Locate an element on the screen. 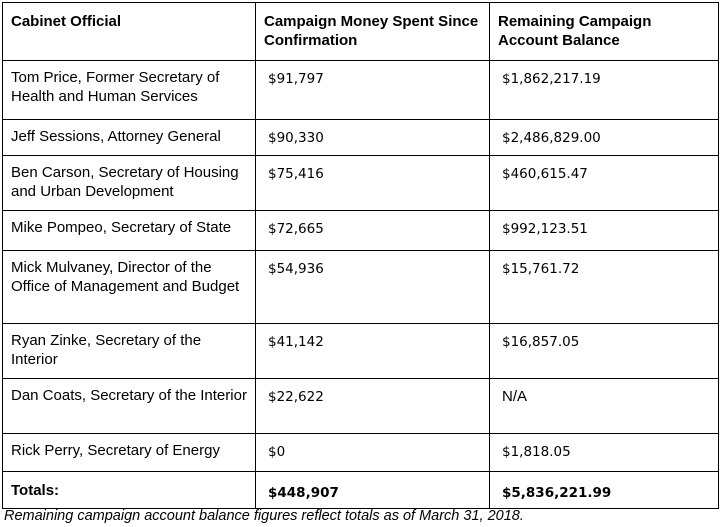 The width and height of the screenshot is (720, 527). total-money-spent: $448,907 is located at coordinates (372, 490).